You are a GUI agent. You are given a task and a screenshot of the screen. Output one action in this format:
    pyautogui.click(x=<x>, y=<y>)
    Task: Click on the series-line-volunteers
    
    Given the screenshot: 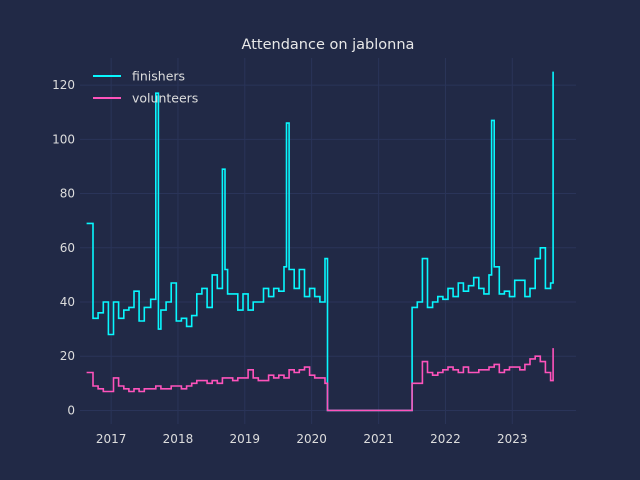 What is the action you would take?
    pyautogui.click(x=320, y=380)
    